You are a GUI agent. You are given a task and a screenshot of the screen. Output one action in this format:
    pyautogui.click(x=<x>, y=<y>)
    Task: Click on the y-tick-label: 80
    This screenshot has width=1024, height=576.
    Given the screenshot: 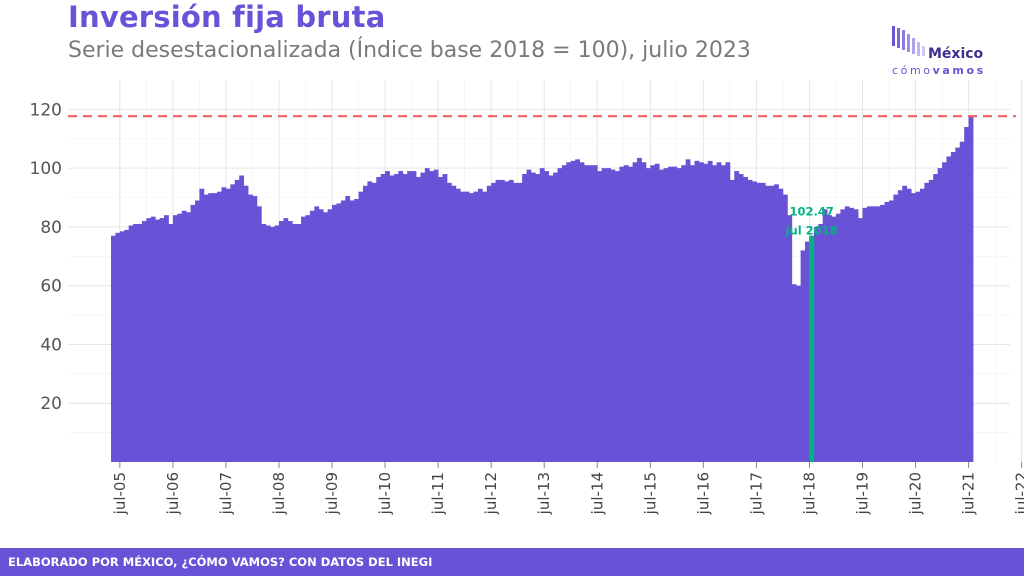 What is the action you would take?
    pyautogui.click(x=51, y=228)
    